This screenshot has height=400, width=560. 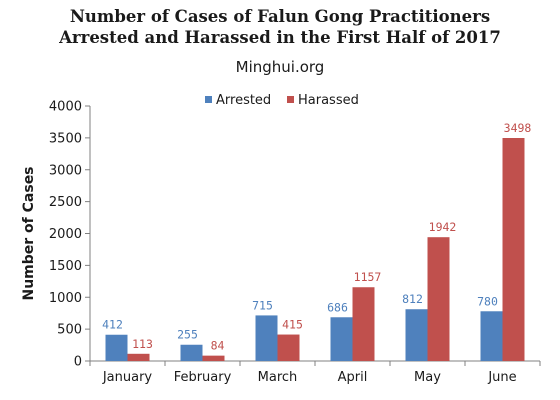 What do you see at coordinates (142, 344) in the screenshot?
I see `data-label-harassed: 113` at bounding box center [142, 344].